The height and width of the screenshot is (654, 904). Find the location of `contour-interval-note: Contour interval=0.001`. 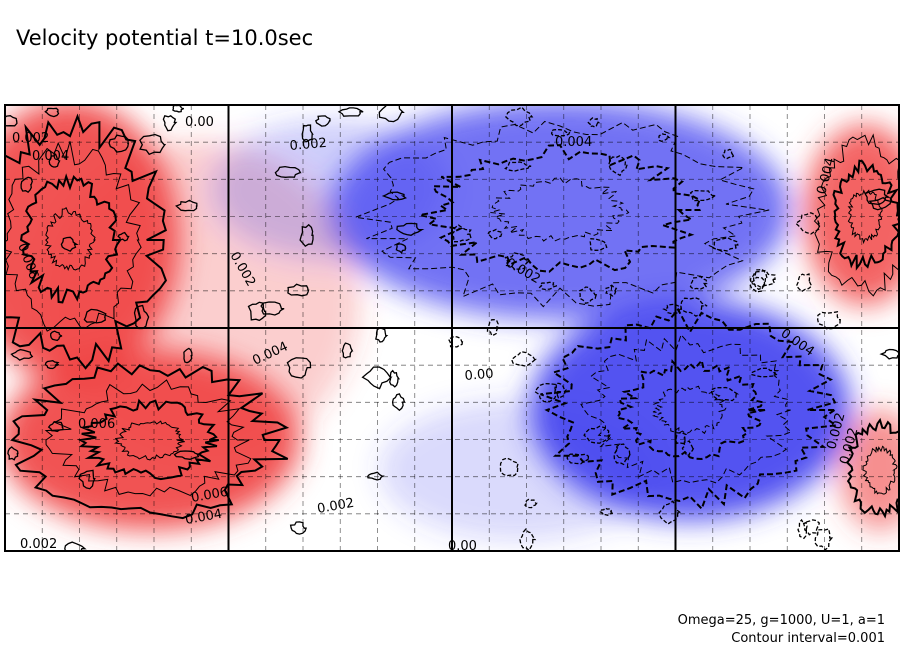

contour-interval-note: Contour interval=0.001 is located at coordinates (808, 638).